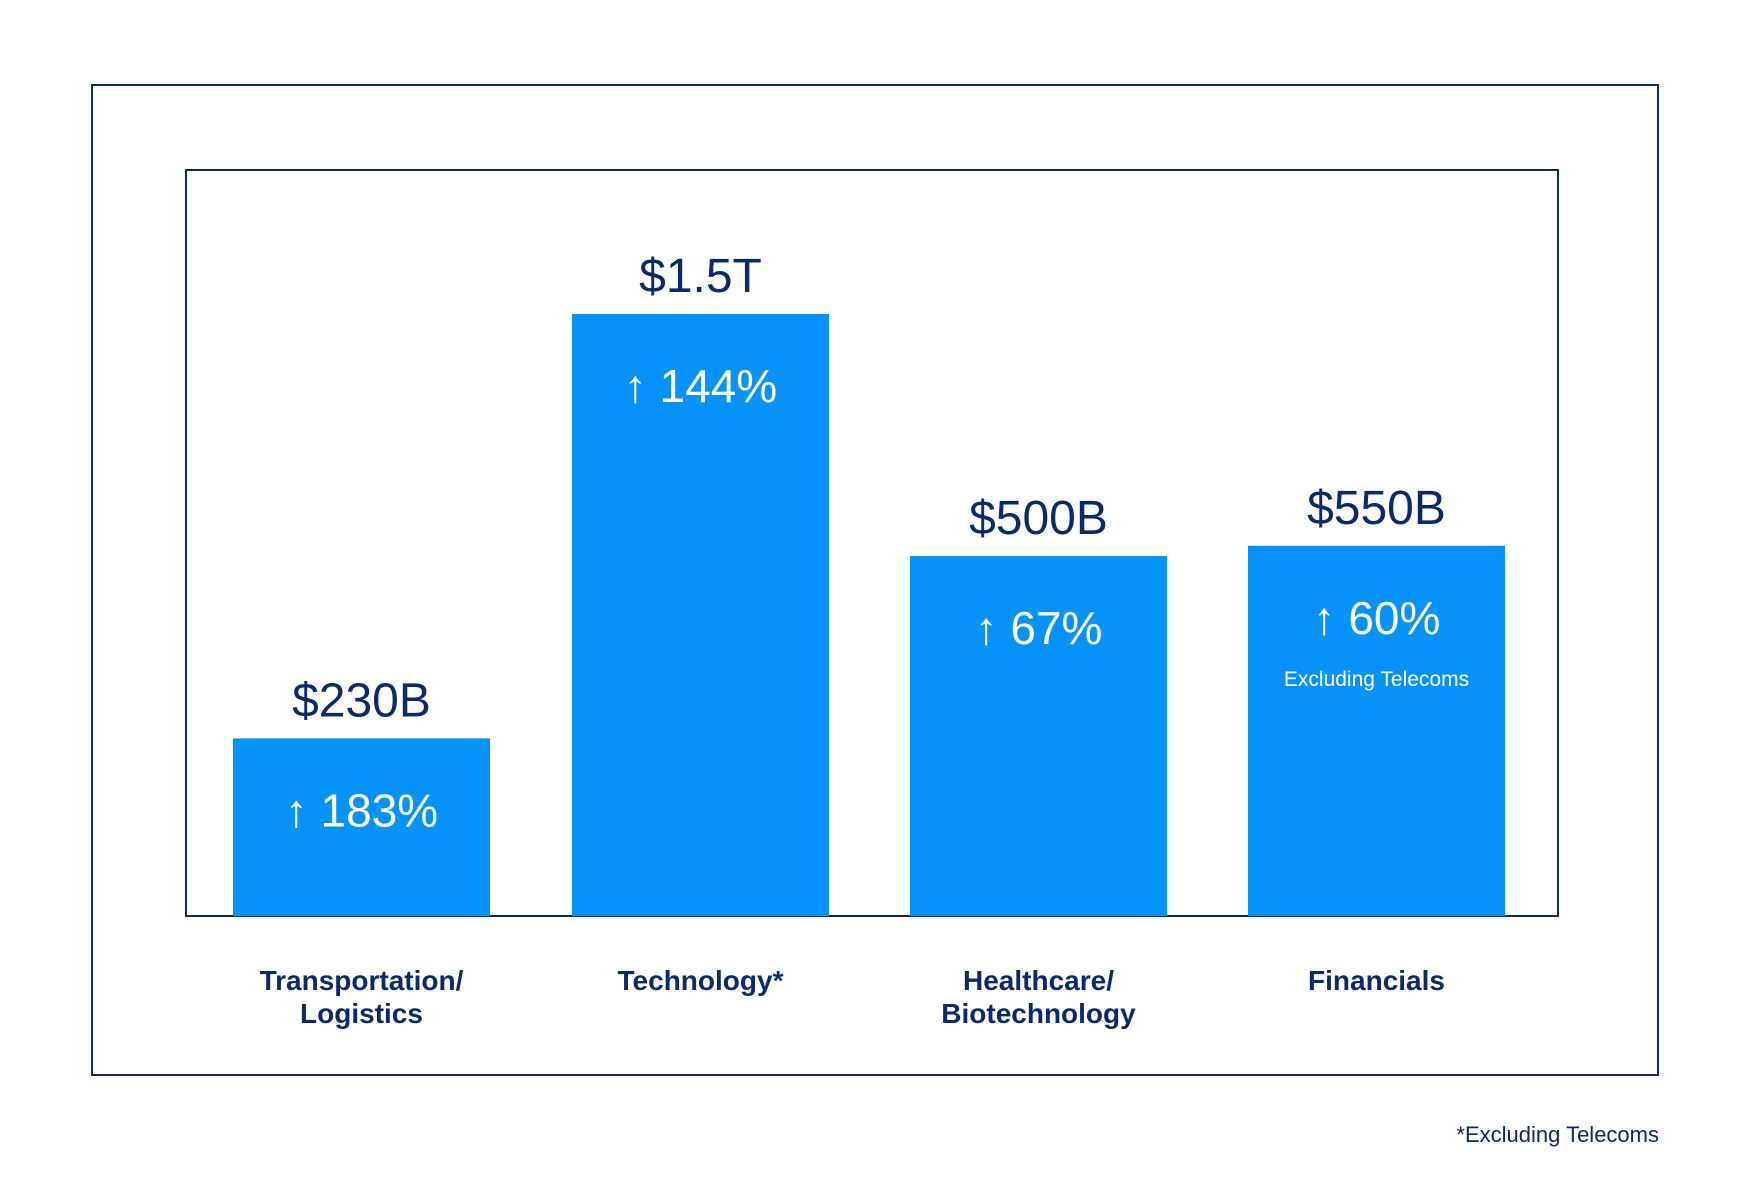 The height and width of the screenshot is (1196, 1752). I want to click on footnote: *Excluding Telecoms, so click(1557, 1134).